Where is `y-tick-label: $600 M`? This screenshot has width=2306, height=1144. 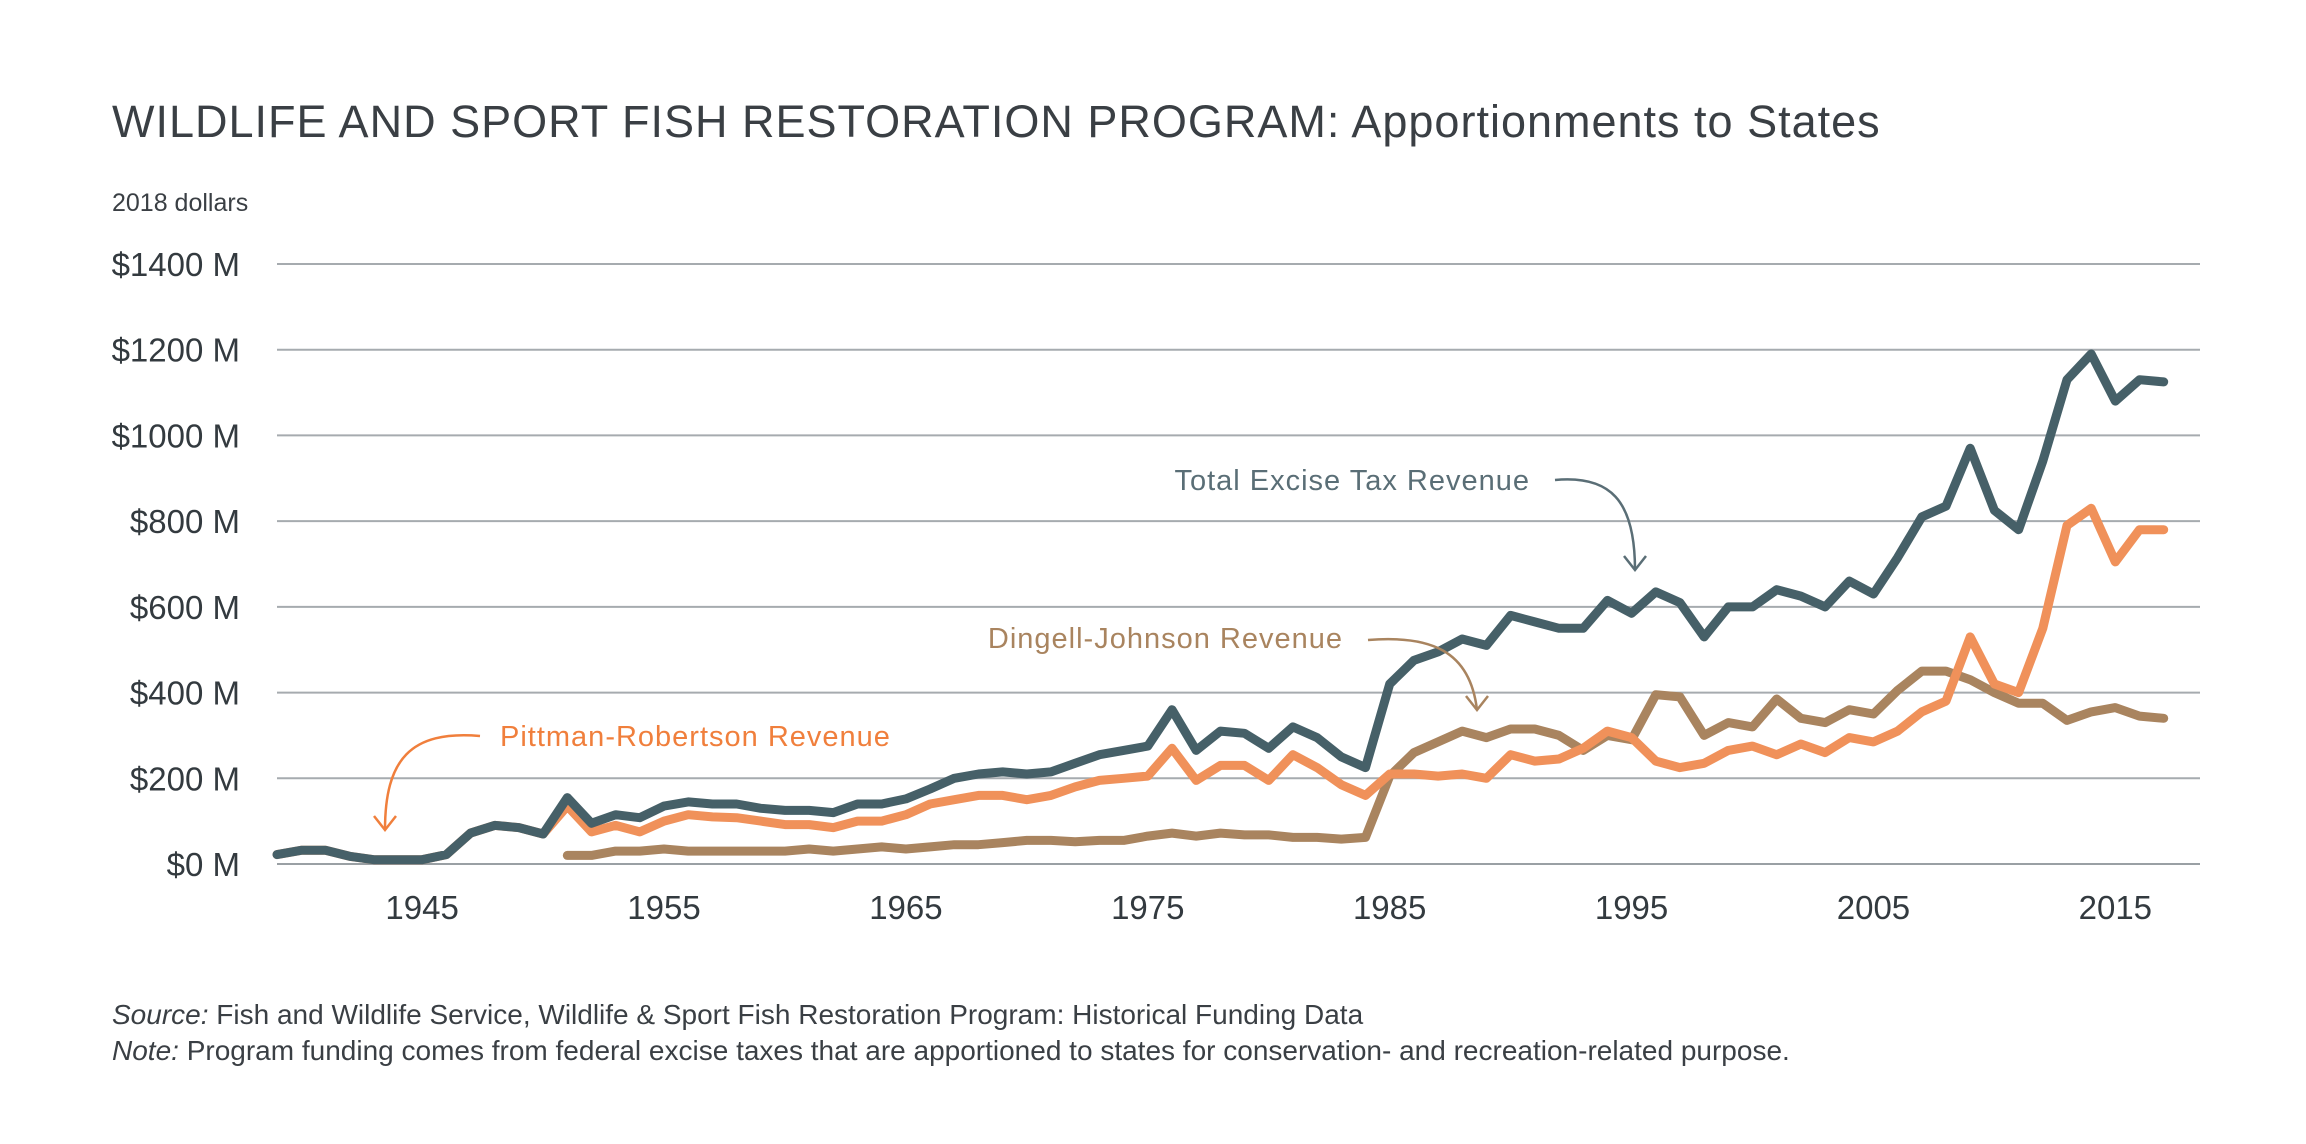 y-tick-label: $600 M is located at coordinates (185, 607).